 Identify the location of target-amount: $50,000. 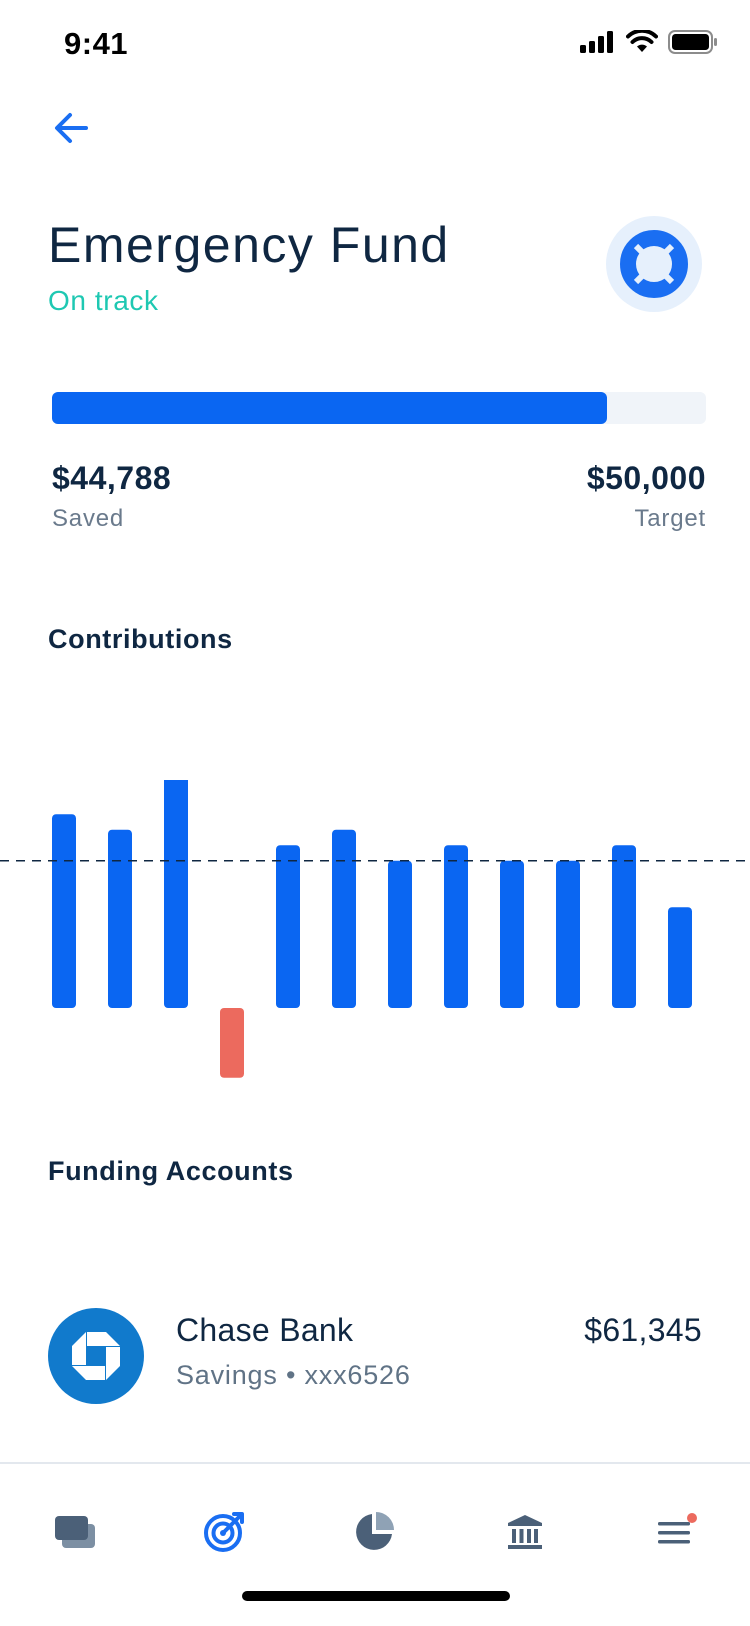
(646, 478).